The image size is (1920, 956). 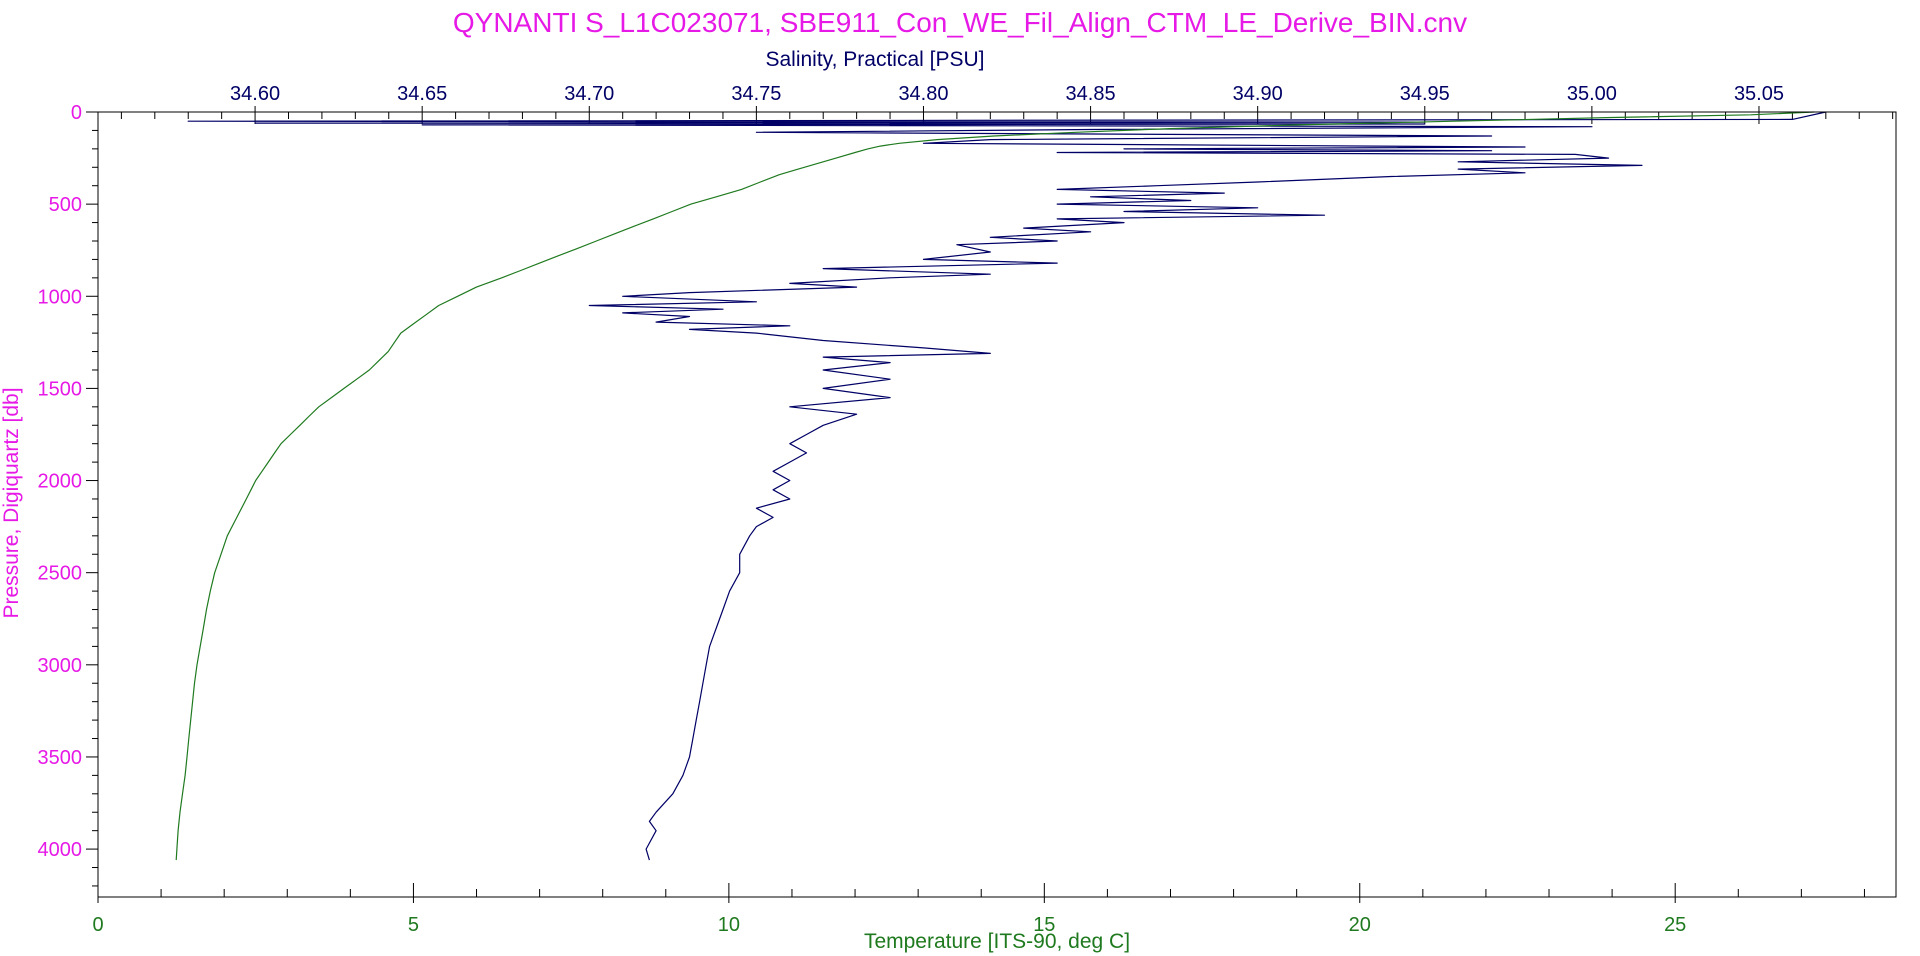 I want to click on temperature-tick-label: 10, so click(x=729, y=925).